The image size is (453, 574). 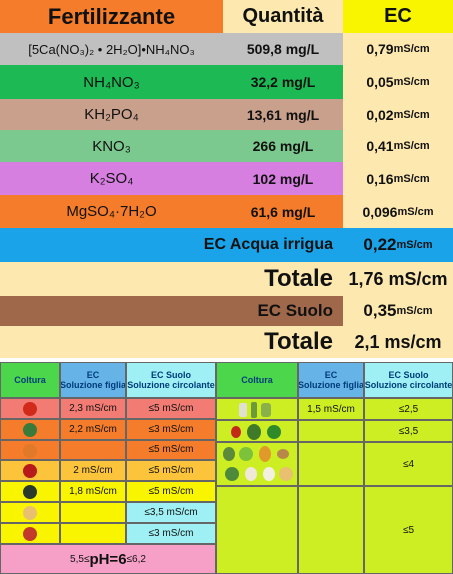 What do you see at coordinates (408, 431) in the screenshot?
I see `soil-cell-right-2: ≤3,5` at bounding box center [408, 431].